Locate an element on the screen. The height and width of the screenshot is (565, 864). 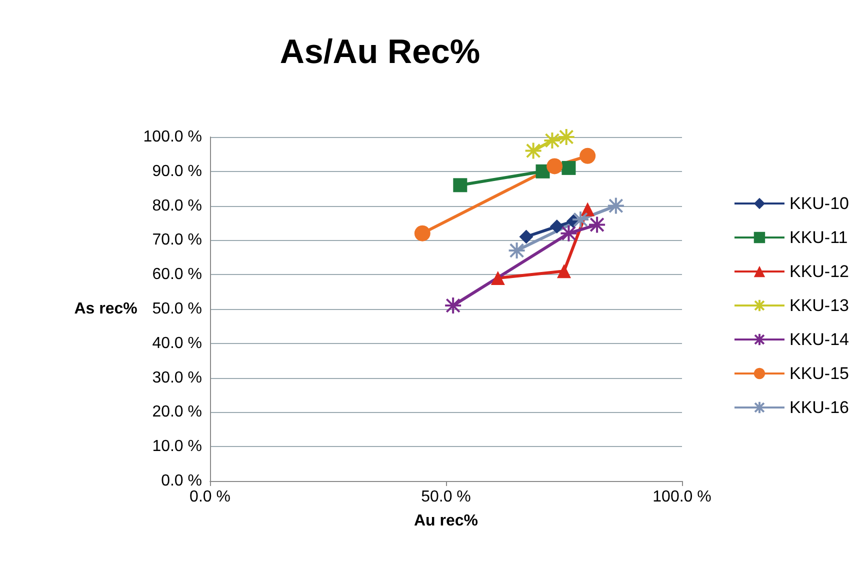
legend-label: KKU-10 is located at coordinates (819, 203).